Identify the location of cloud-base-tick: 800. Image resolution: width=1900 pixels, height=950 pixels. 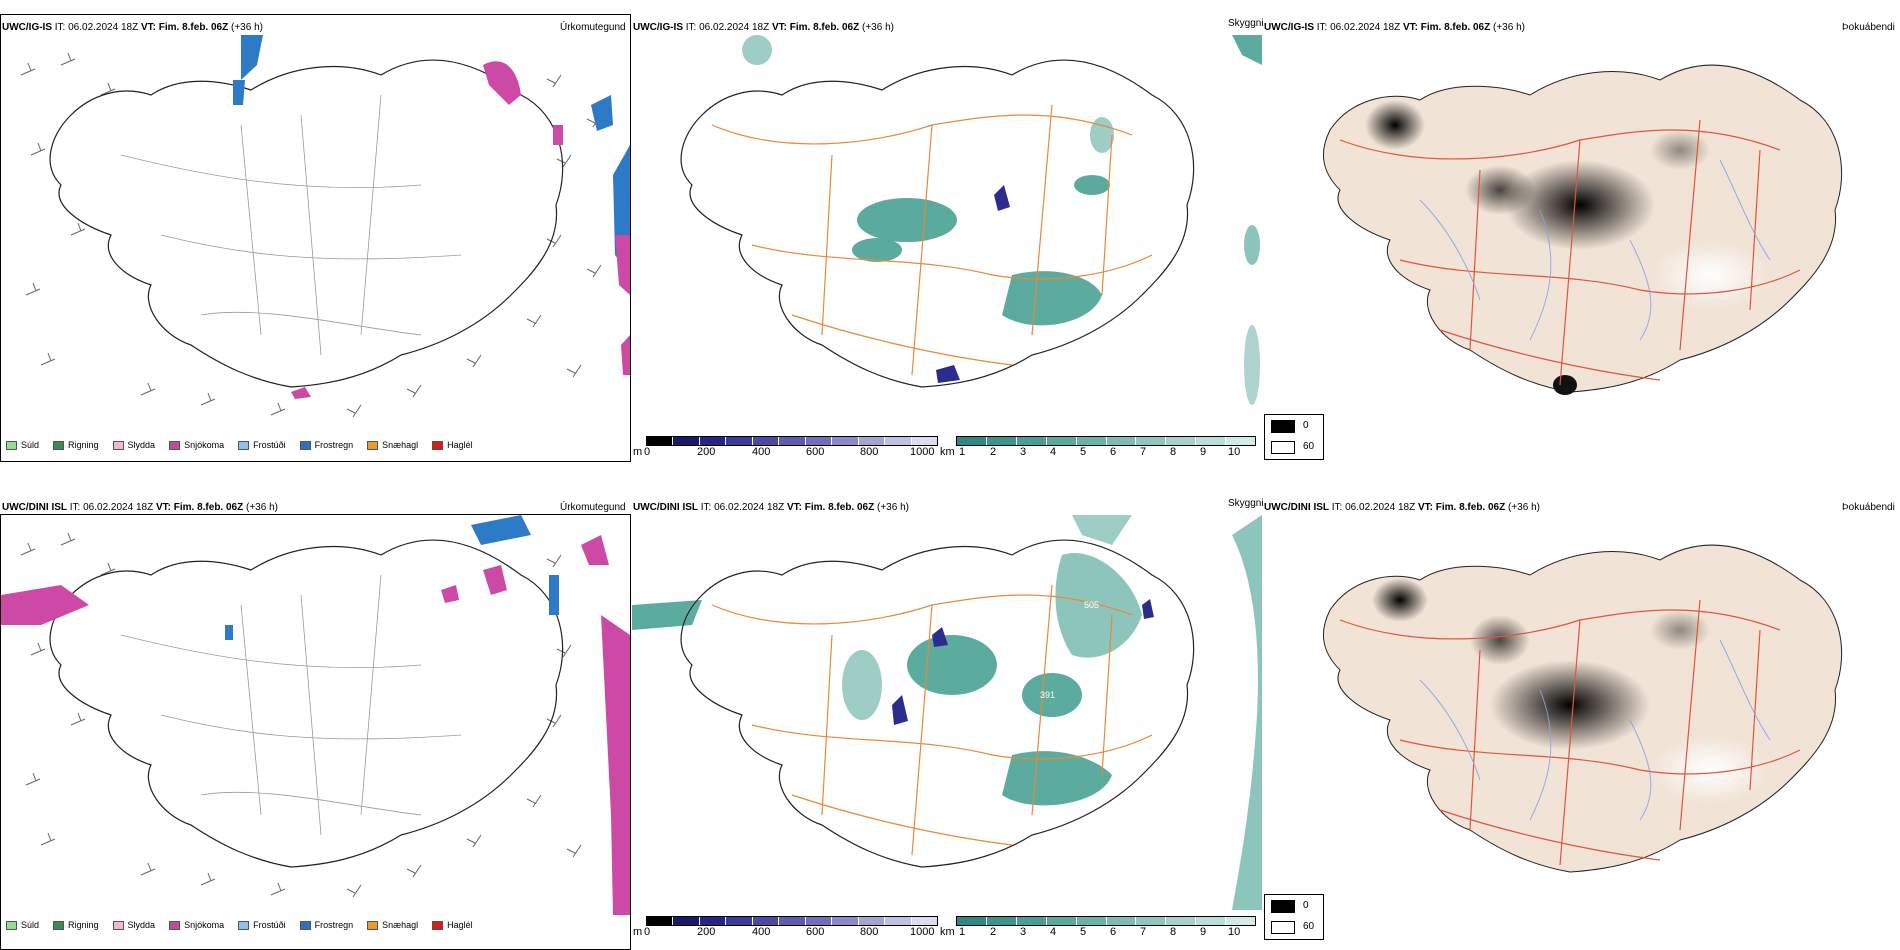
(869, 452).